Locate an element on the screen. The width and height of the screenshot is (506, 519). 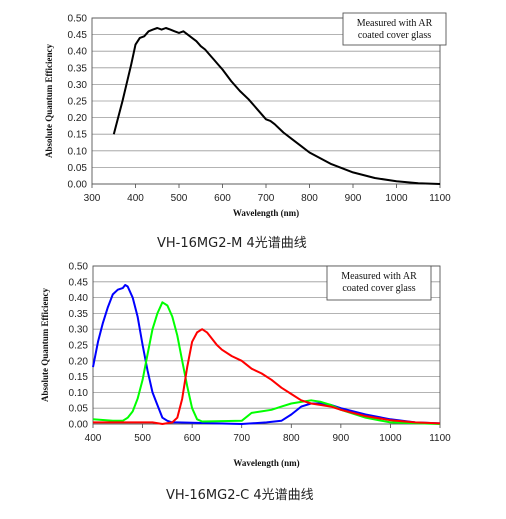
chart-1-xtick-label: 500 is located at coordinates (179, 198).